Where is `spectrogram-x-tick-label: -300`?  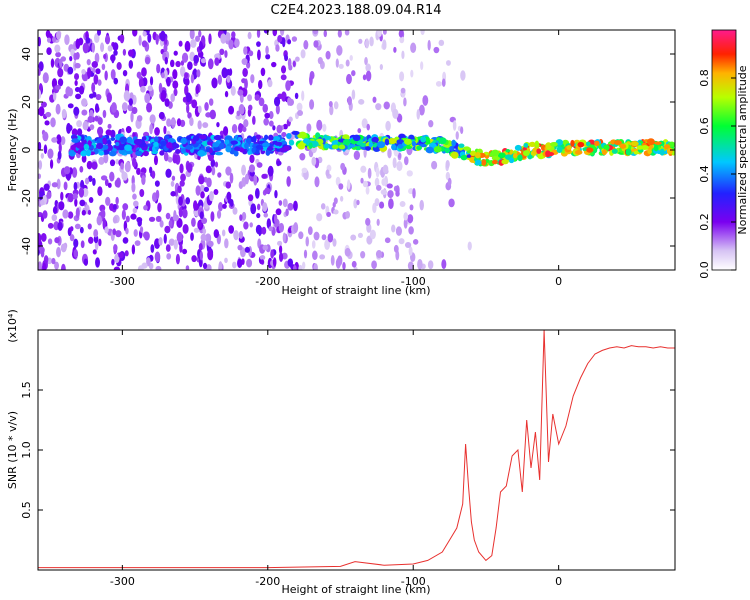 spectrogram-x-tick-label: -300 is located at coordinates (122, 281).